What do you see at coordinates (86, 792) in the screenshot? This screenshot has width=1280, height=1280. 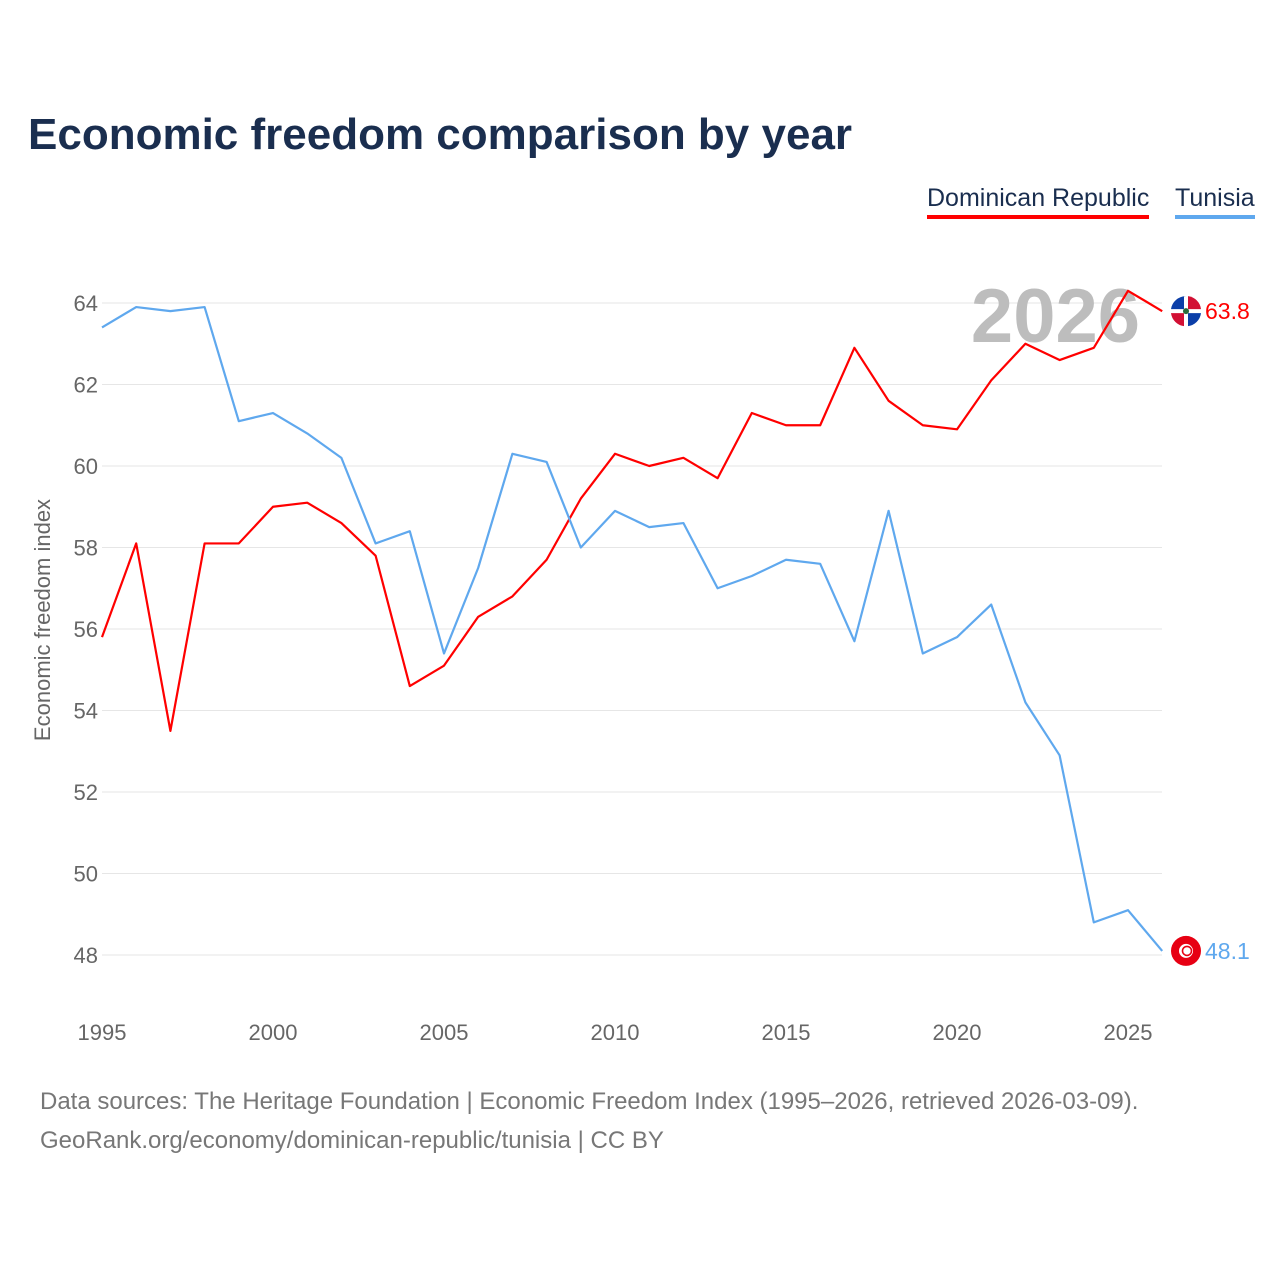 I see `y-tick-label: 52` at bounding box center [86, 792].